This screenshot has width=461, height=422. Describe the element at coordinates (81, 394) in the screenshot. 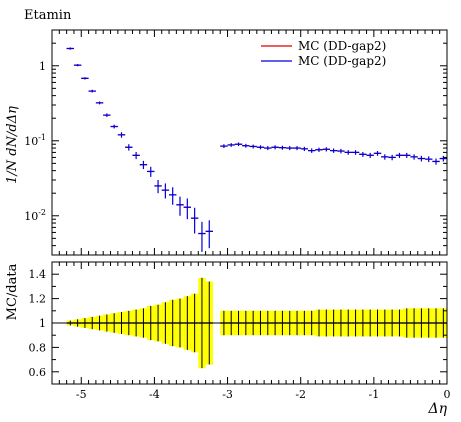

I see `x-tick-label: -5` at that location.